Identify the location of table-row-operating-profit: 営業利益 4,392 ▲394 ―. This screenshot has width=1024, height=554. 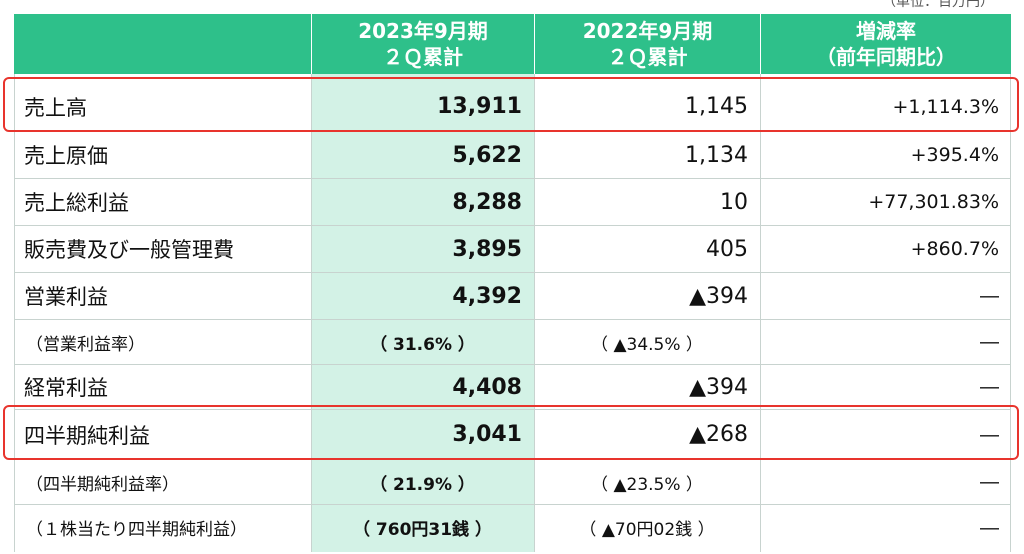
(512, 296).